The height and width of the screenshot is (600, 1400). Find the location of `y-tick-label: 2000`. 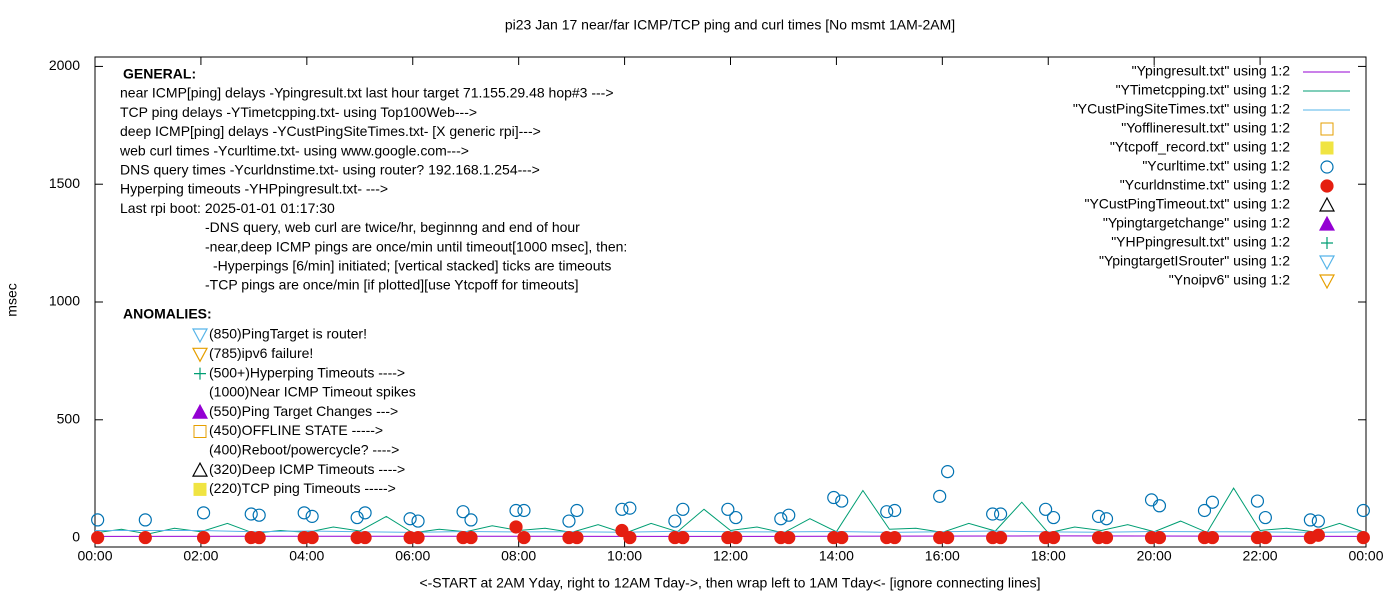

y-tick-label: 2000 is located at coordinates (64, 65).